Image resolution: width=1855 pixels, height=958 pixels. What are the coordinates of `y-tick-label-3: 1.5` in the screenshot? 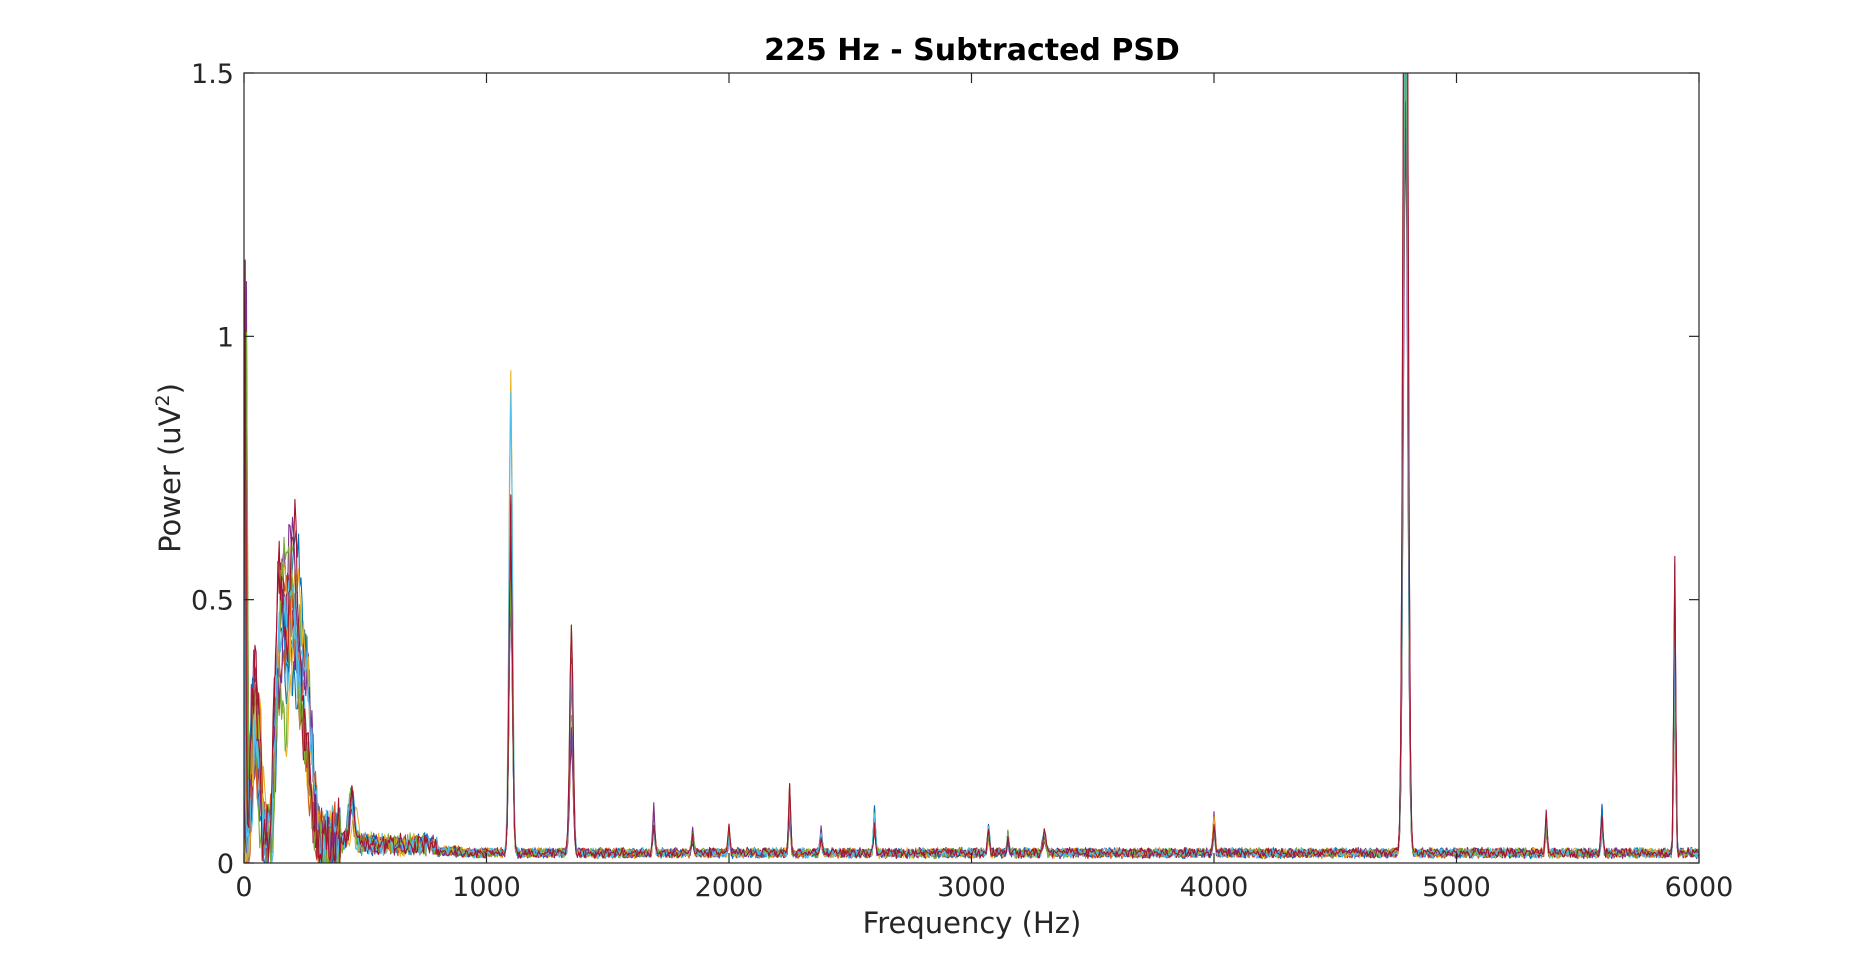 It's located at (212, 74).